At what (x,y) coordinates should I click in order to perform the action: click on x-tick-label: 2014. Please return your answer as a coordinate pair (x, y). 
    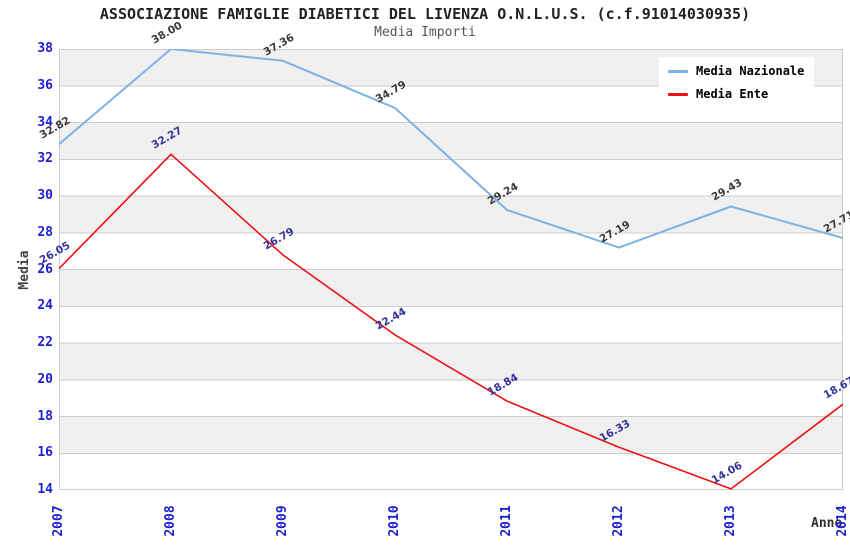
    Looking at the image, I should click on (842, 521).